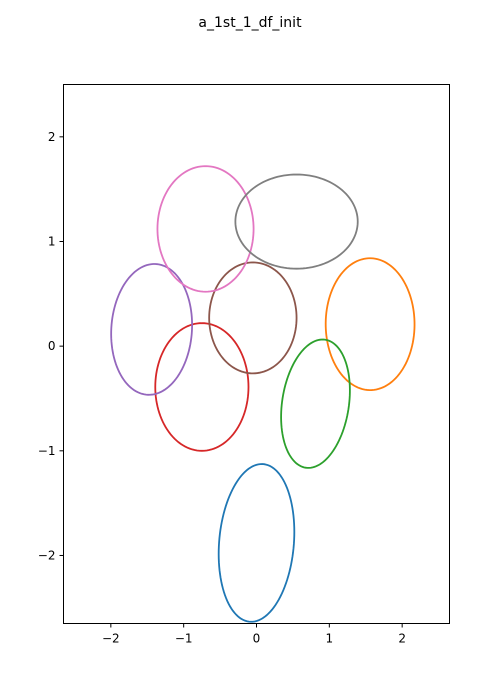 This screenshot has height=700, width=500. What do you see at coordinates (47, 555) in the screenshot?
I see `y-tick-label: −2` at bounding box center [47, 555].